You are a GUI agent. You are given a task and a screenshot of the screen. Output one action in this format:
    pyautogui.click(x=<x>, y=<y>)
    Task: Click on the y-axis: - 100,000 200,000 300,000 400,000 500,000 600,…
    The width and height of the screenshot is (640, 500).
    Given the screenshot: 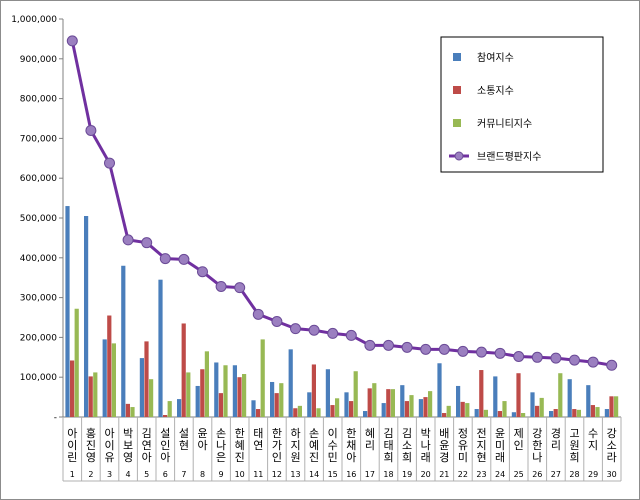 What is the action you would take?
    pyautogui.click(x=37, y=219)
    